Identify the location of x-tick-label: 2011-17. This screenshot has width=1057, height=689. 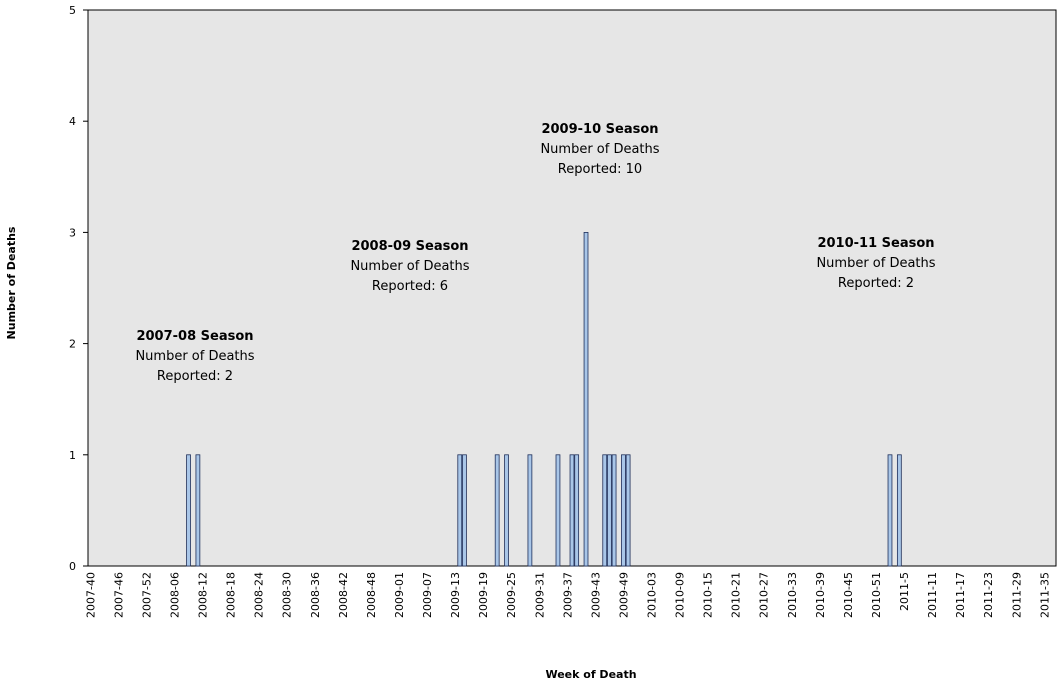
(960, 595).